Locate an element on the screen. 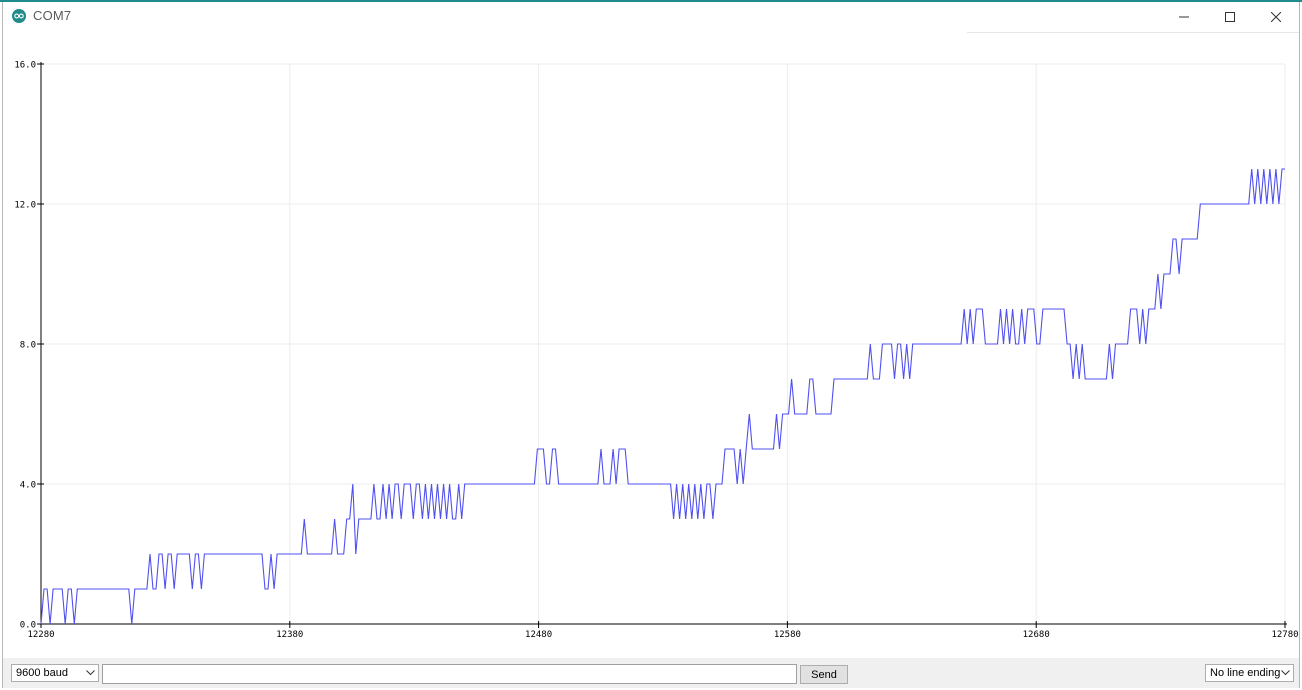  top-accent-strip is located at coordinates (651, 1).